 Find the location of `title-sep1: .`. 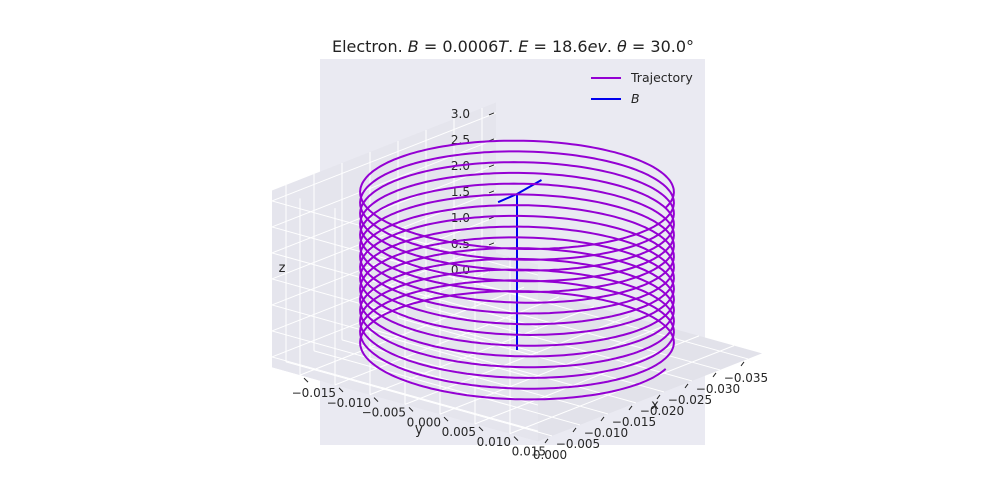

title-sep1: . is located at coordinates (513, 46).